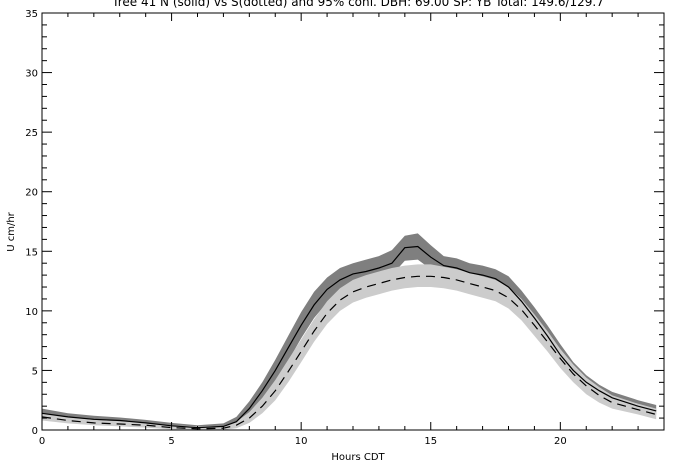  What do you see at coordinates (35, 371) in the screenshot?
I see `y-tick-label: 5` at bounding box center [35, 371].